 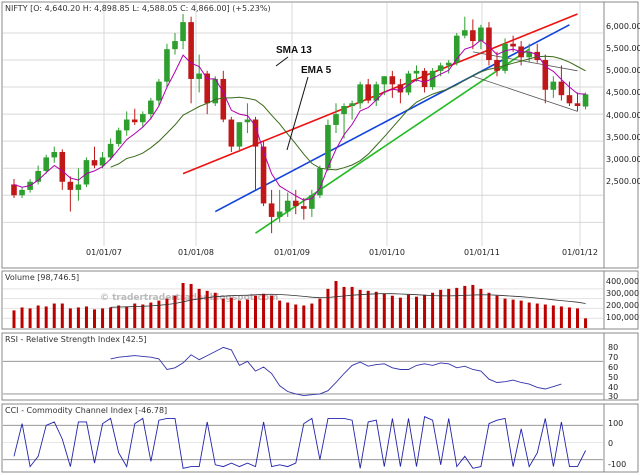 I want to click on cci-panel-header: CCI - Commodity Channel Index [-46.78], so click(x=86, y=410).